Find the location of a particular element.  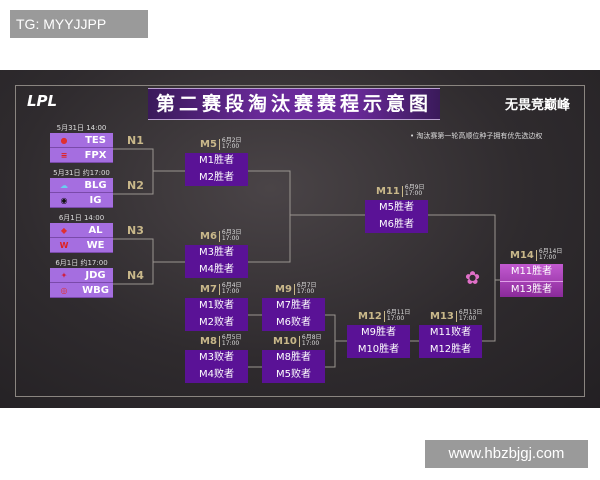

slot: M7胜者 is located at coordinates (293, 305).